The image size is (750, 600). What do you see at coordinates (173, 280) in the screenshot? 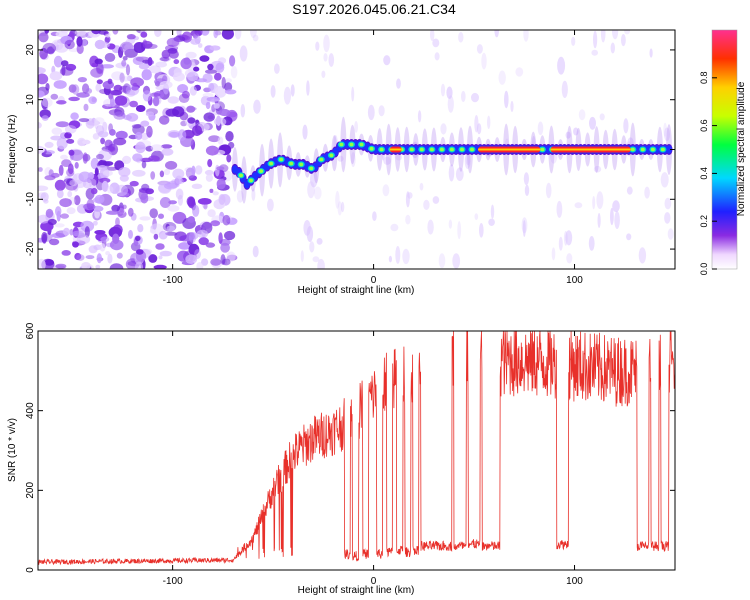
I see `x-tick-label: -100` at bounding box center [173, 280].